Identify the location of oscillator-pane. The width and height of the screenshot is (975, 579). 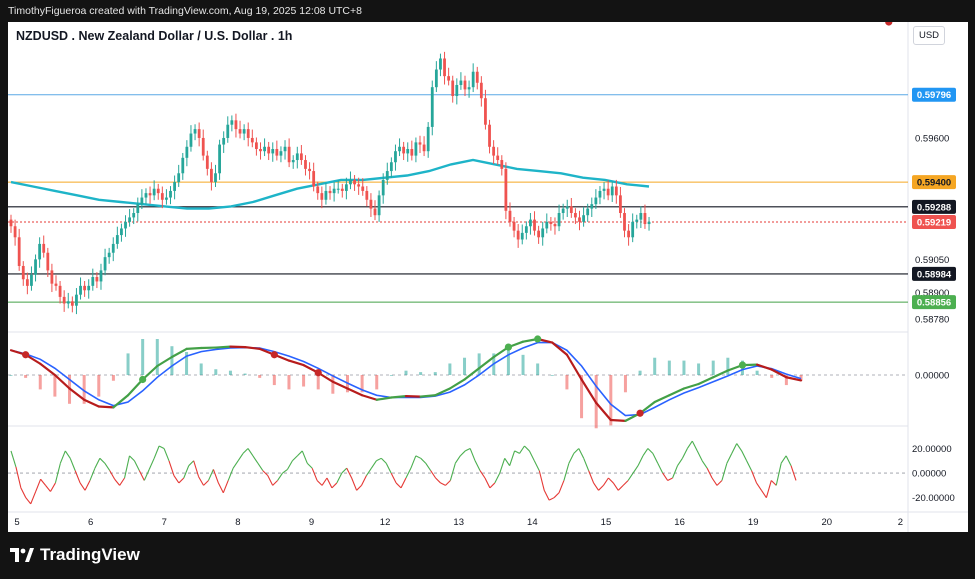
(458, 472).